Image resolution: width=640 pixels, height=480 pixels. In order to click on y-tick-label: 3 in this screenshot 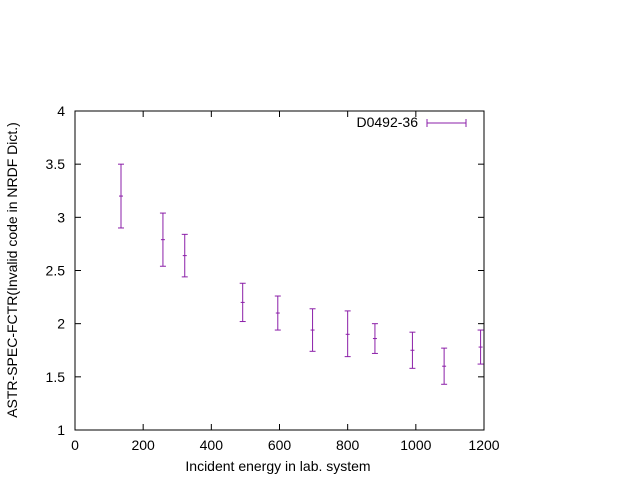, I will do `click(61, 217)`.